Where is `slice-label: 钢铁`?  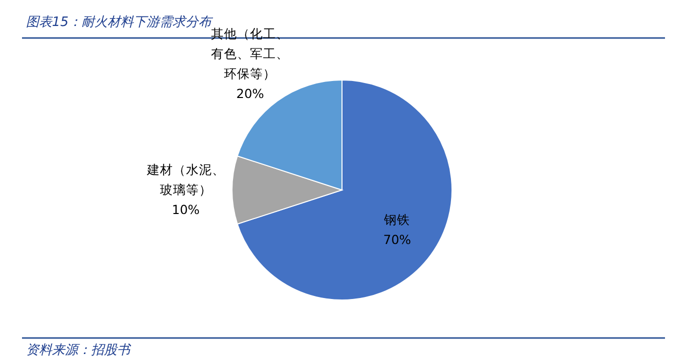
slice-label: 钢铁 is located at coordinates (397, 220).